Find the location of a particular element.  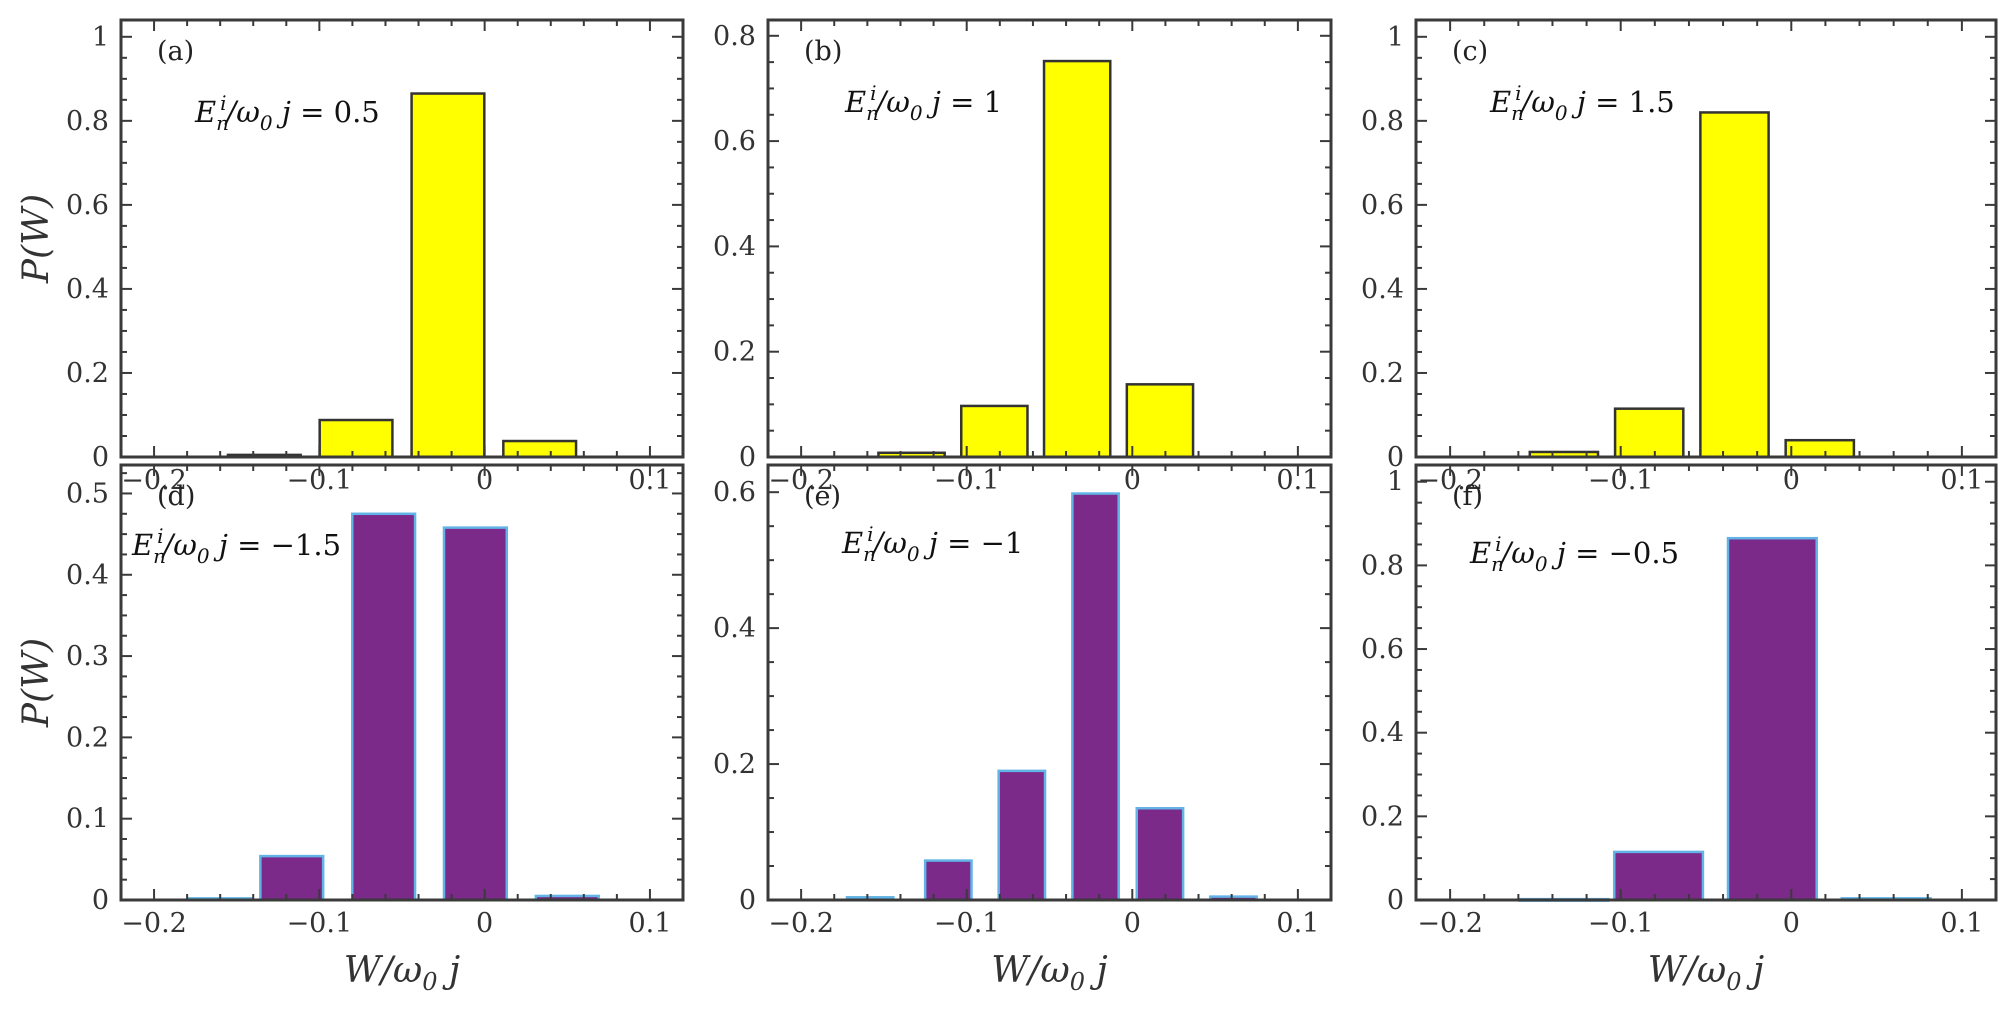

panel-c-ytick-label: 0.8 is located at coordinates (1382, 121).